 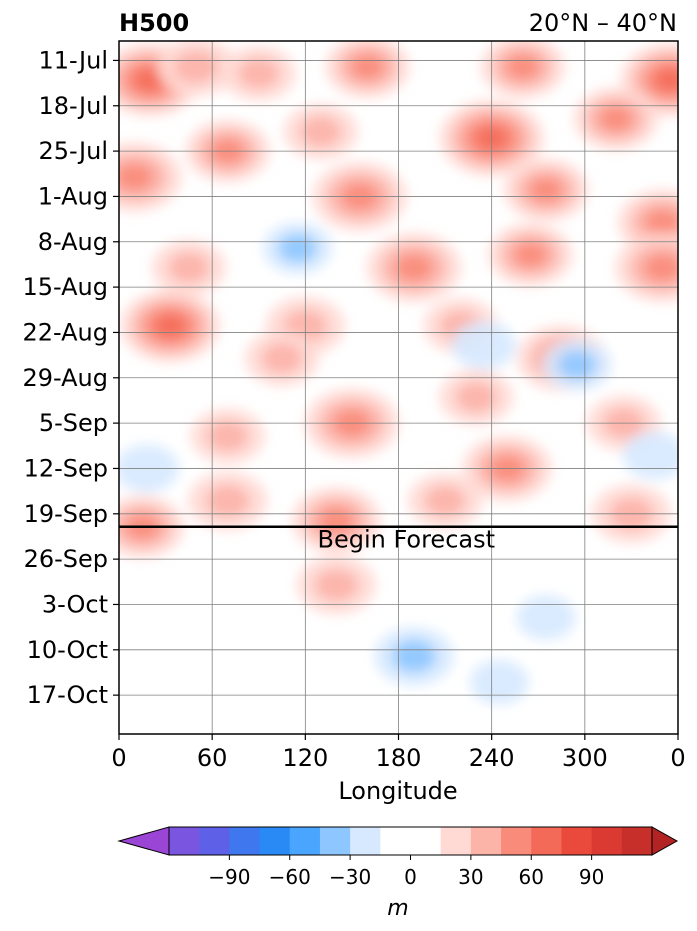 I want to click on y-tick-label: 17-Oct, so click(x=67, y=695).